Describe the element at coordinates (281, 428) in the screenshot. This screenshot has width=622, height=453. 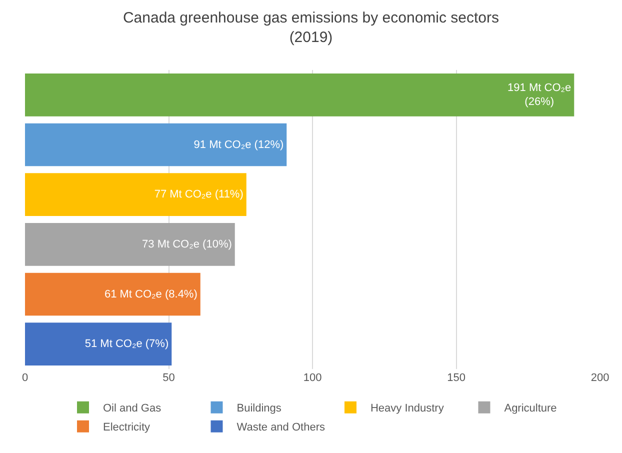
I see `legend-label: Waste and Others` at that location.